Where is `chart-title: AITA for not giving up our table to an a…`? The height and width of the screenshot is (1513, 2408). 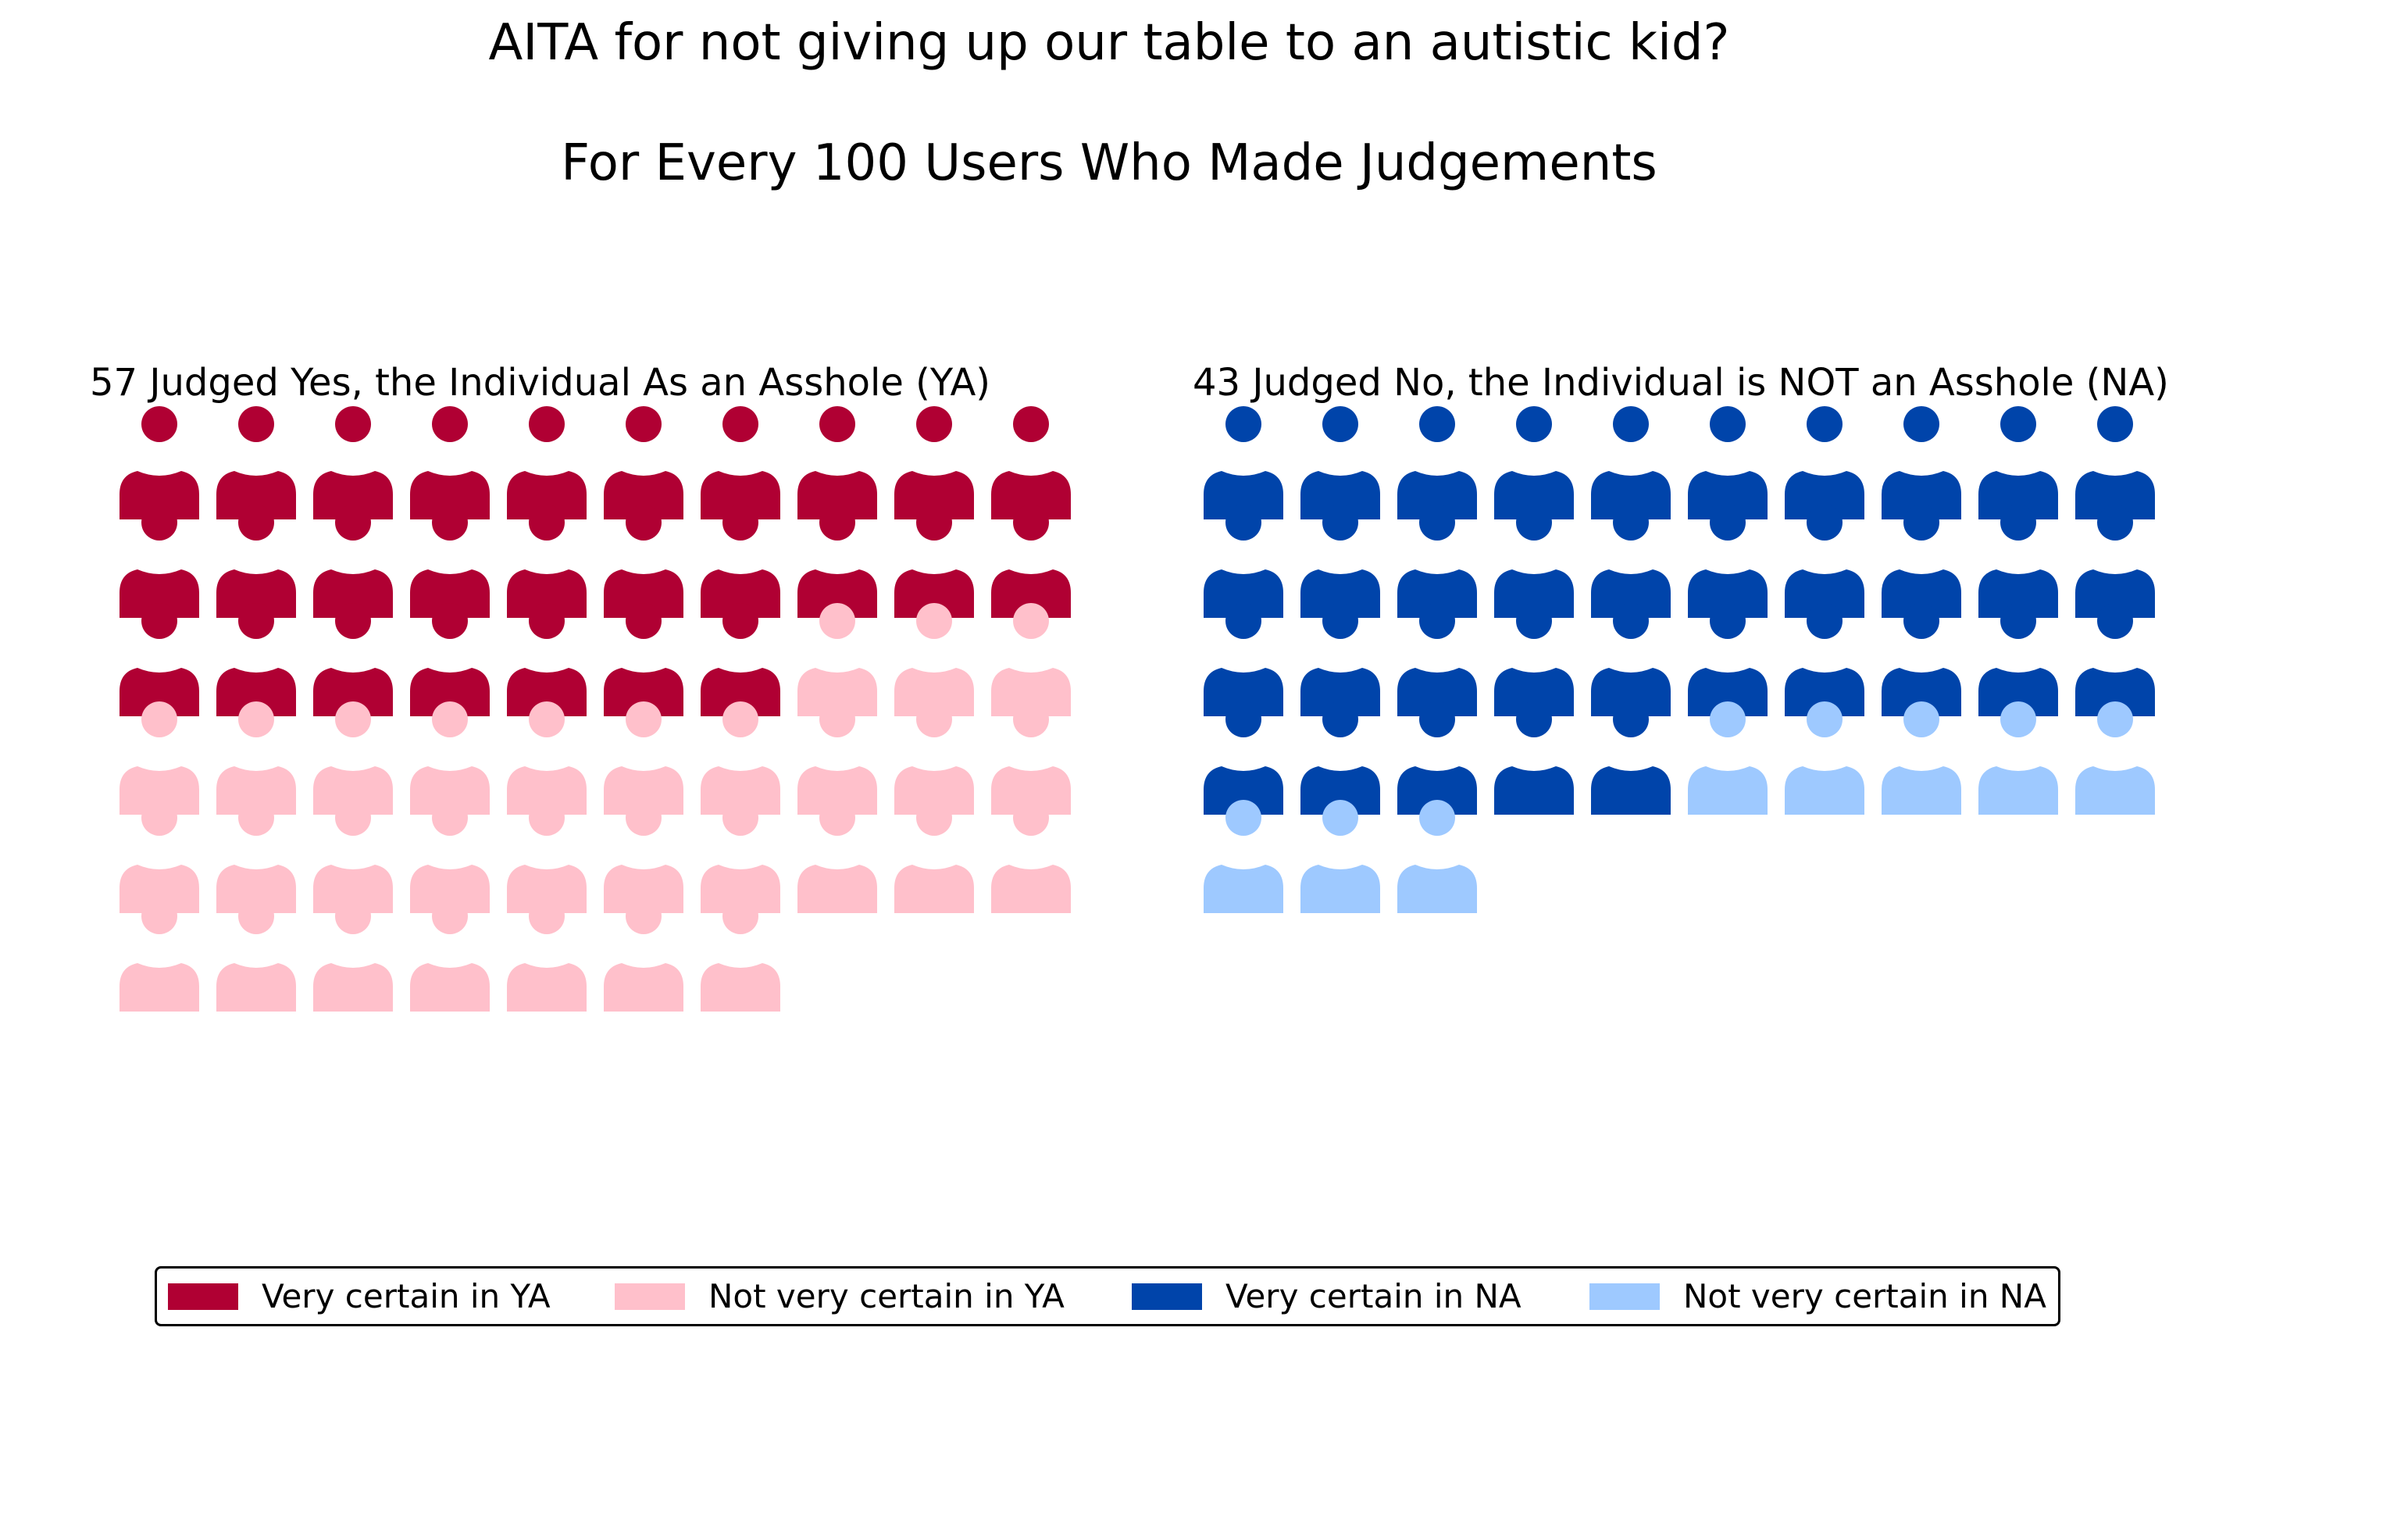
chart-title: AITA for not giving up our table to an a… is located at coordinates (1109, 43).